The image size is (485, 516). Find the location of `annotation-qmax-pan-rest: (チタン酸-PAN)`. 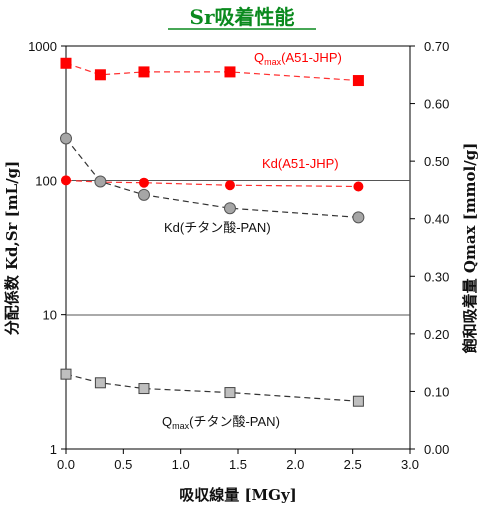

annotation-qmax-pan-rest: (チタン酸-PAN) is located at coordinates (234, 421).